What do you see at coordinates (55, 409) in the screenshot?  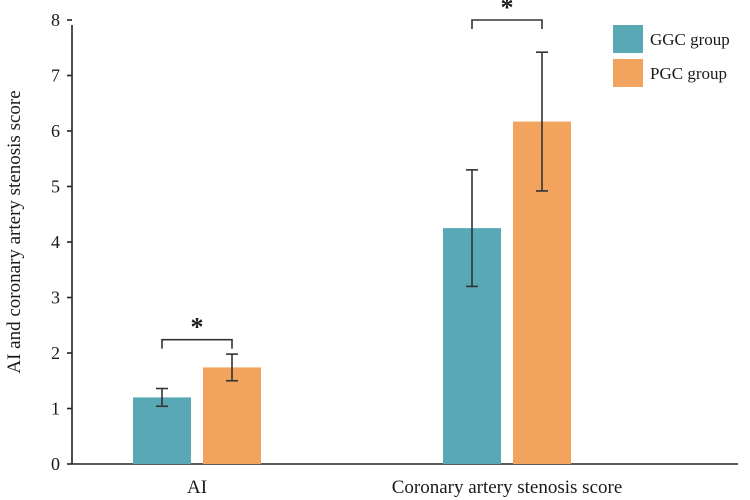 I see `y-tick-label: 1` at bounding box center [55, 409].